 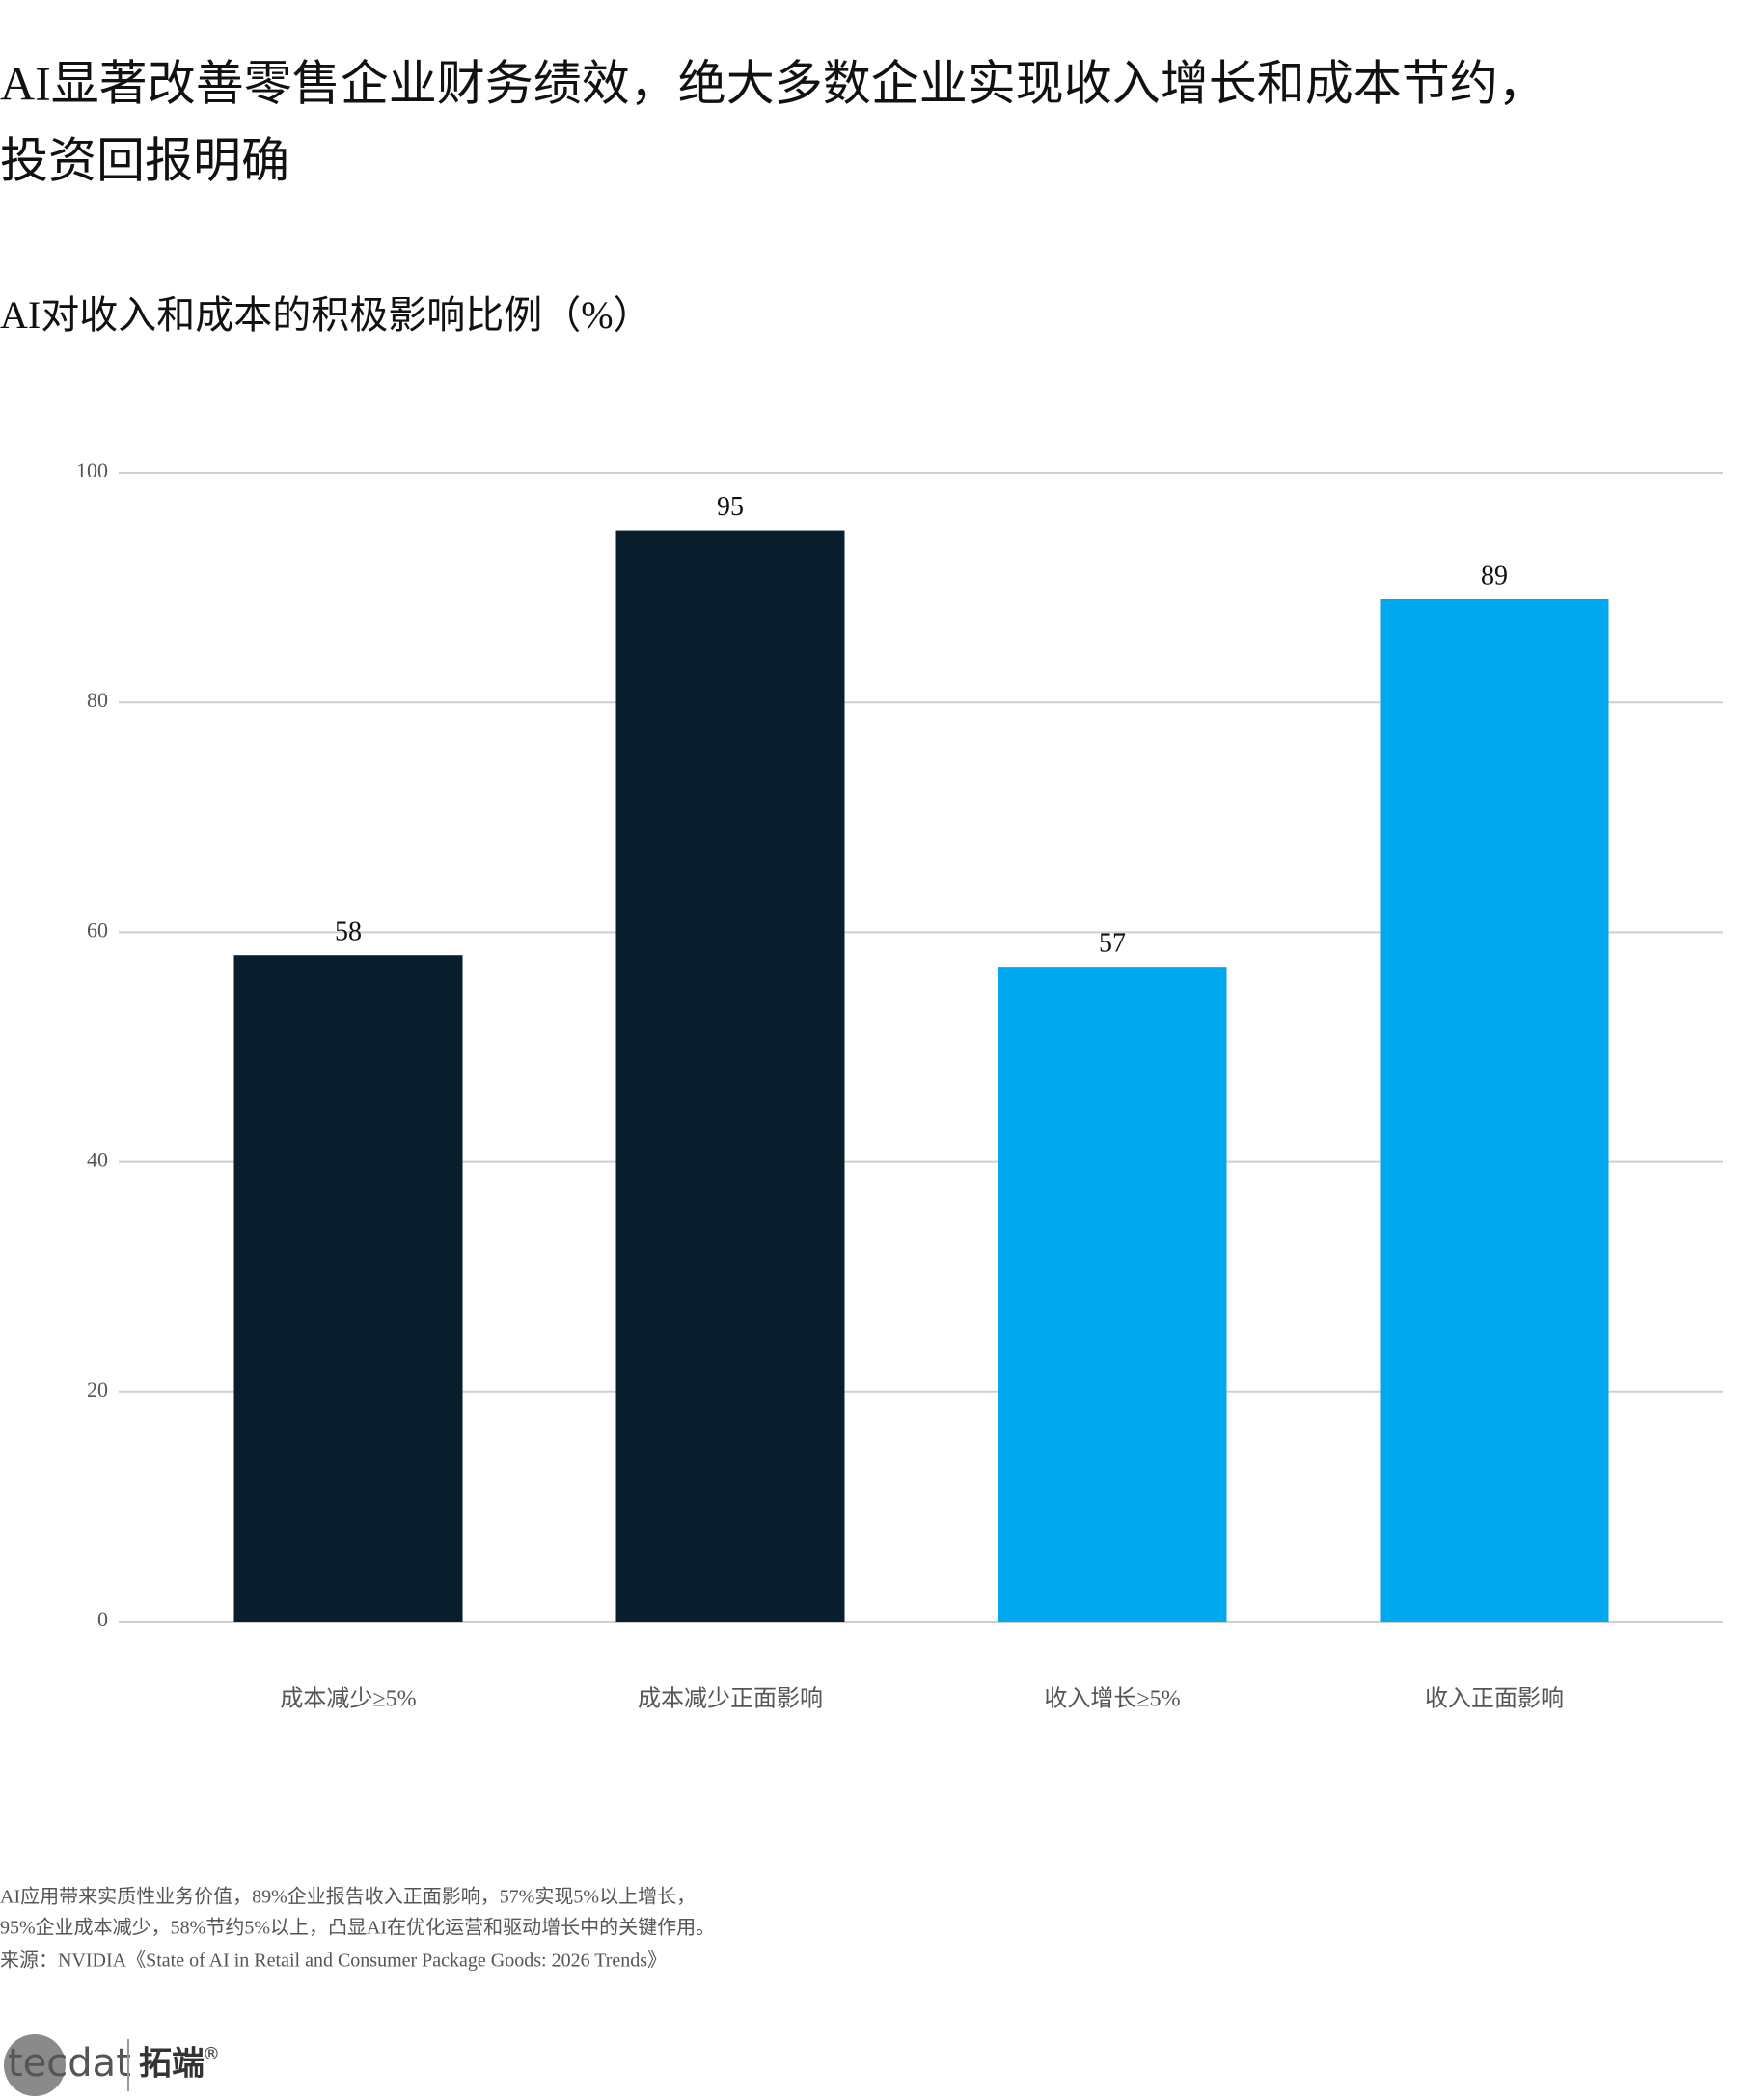 What do you see at coordinates (97, 1389) in the screenshot?
I see `y-tick-label: 20` at bounding box center [97, 1389].